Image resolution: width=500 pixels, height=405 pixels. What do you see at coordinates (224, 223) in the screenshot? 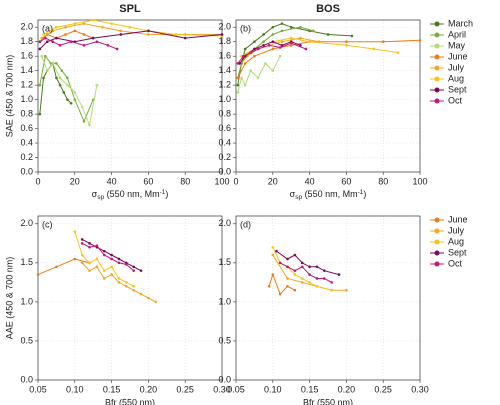
I see `y-tick-label: 2.0` at bounding box center [224, 223].